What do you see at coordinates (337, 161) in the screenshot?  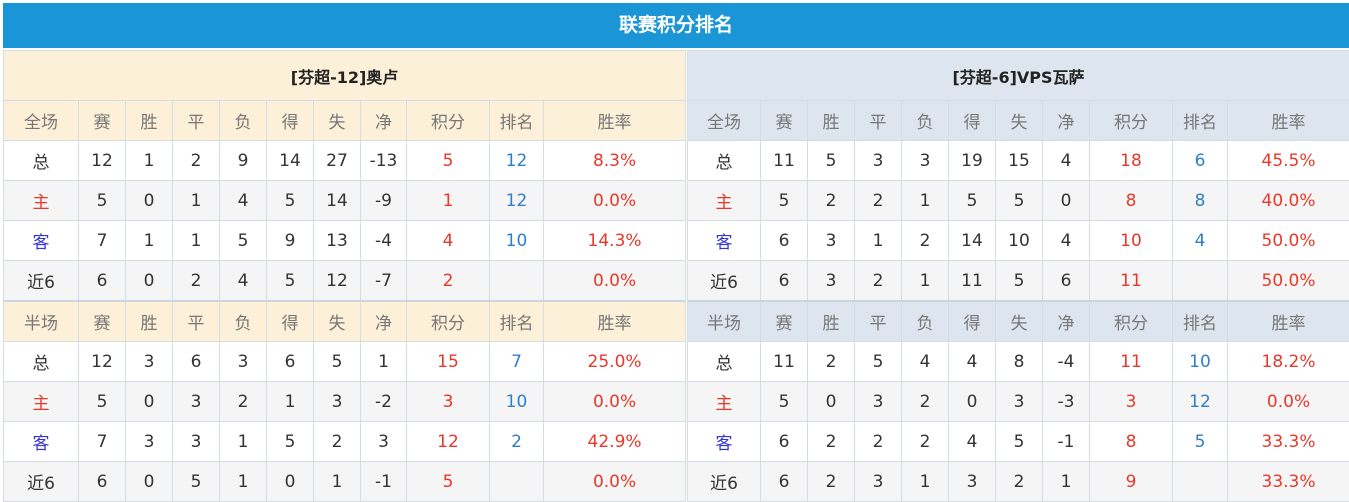 I see `cell: 27` at bounding box center [337, 161].